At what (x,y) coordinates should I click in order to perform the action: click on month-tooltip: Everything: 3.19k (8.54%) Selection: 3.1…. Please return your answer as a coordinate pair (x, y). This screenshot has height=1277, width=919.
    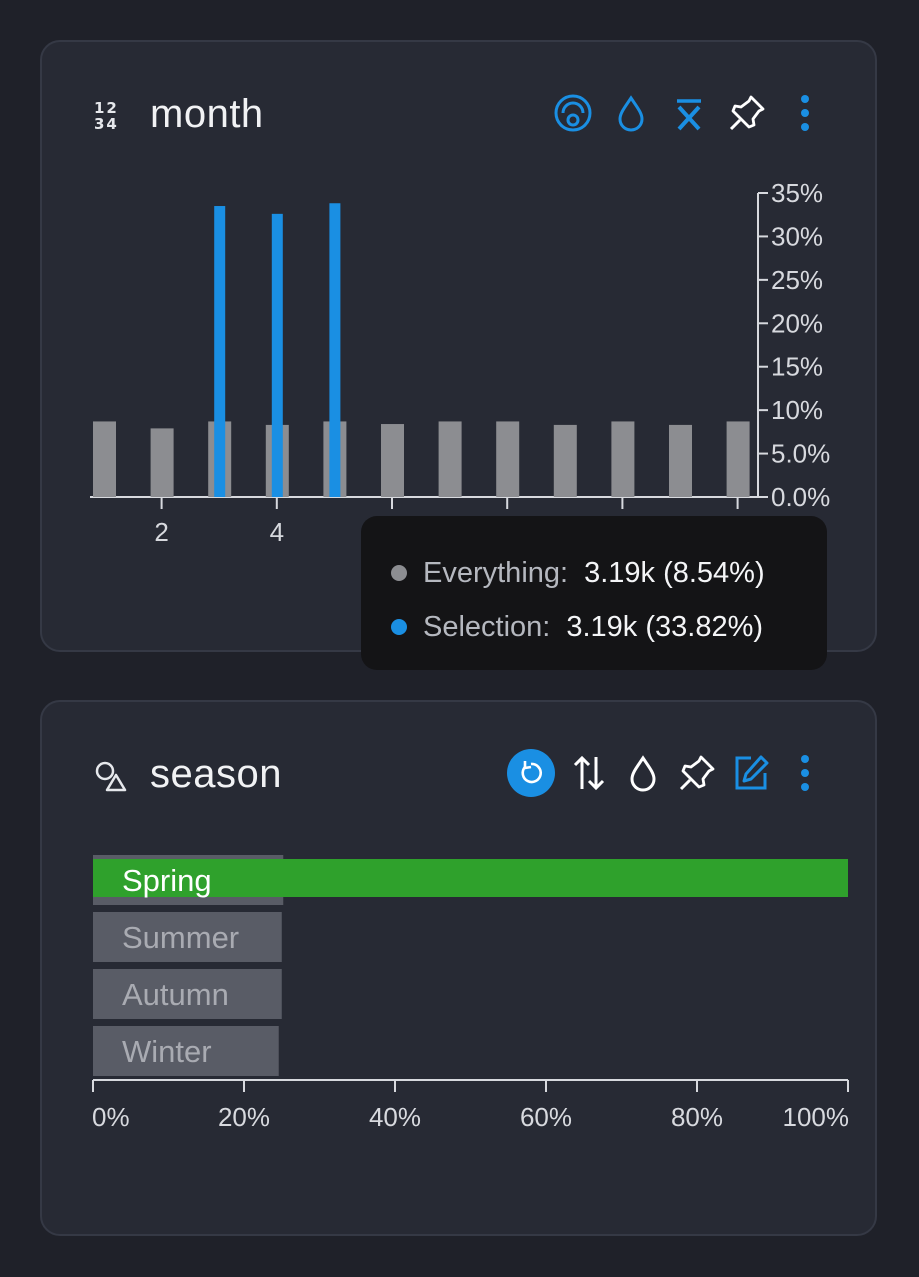
    Looking at the image, I should click on (594, 593).